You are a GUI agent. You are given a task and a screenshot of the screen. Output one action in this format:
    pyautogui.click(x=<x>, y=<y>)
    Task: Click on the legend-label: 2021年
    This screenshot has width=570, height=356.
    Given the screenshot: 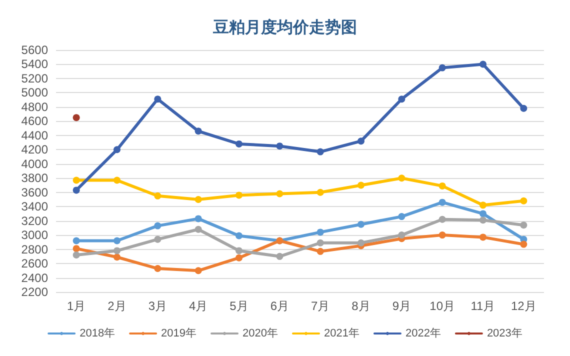 What is the action you would take?
    pyautogui.click(x=342, y=334)
    